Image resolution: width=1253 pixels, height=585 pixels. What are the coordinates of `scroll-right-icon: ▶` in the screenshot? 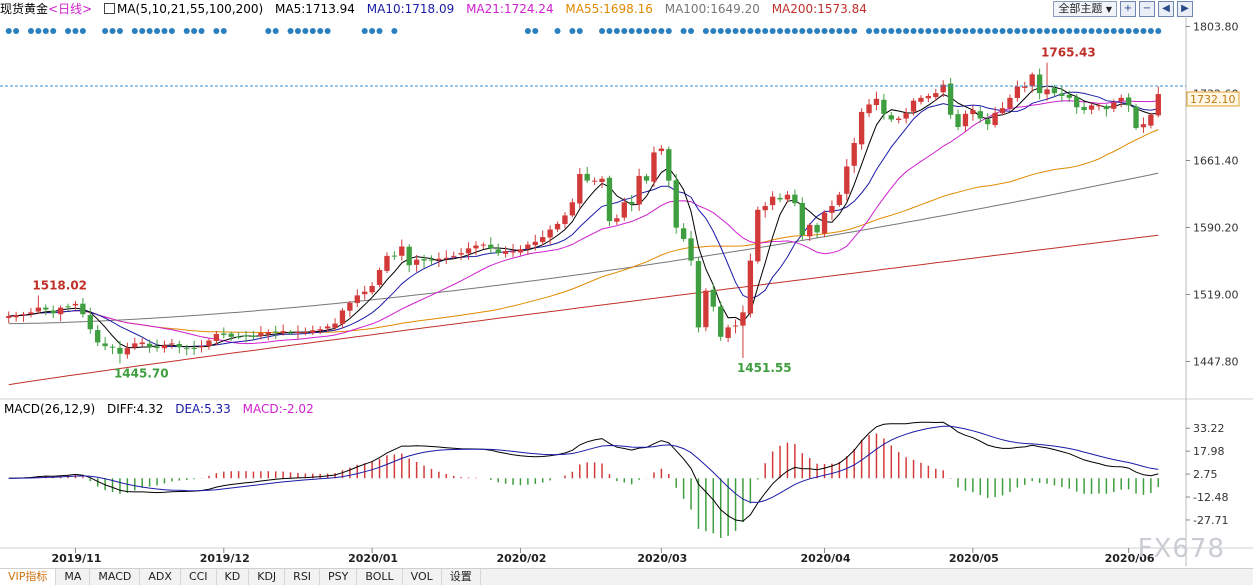 It's located at (1185, 9).